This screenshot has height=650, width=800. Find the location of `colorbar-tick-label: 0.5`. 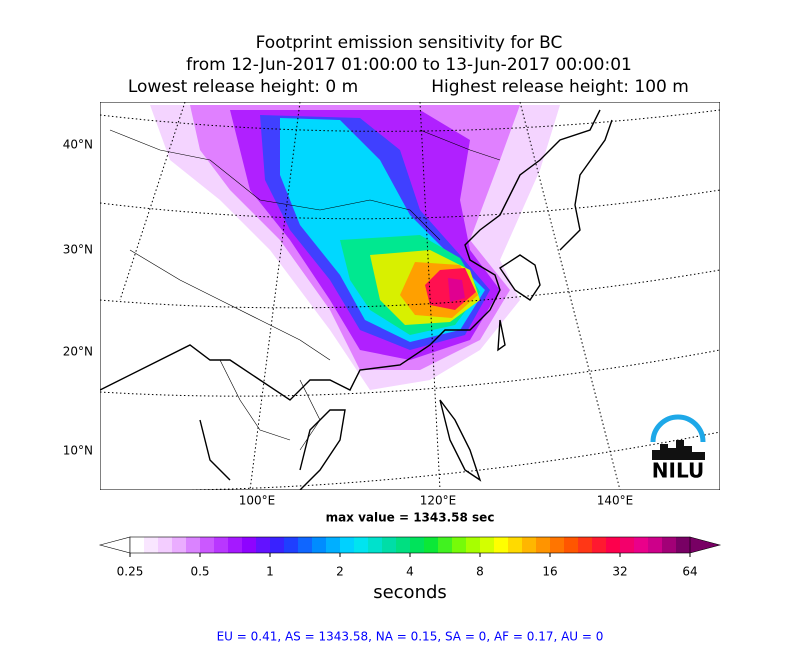

colorbar-tick-label: 0.5 is located at coordinates (199, 572).